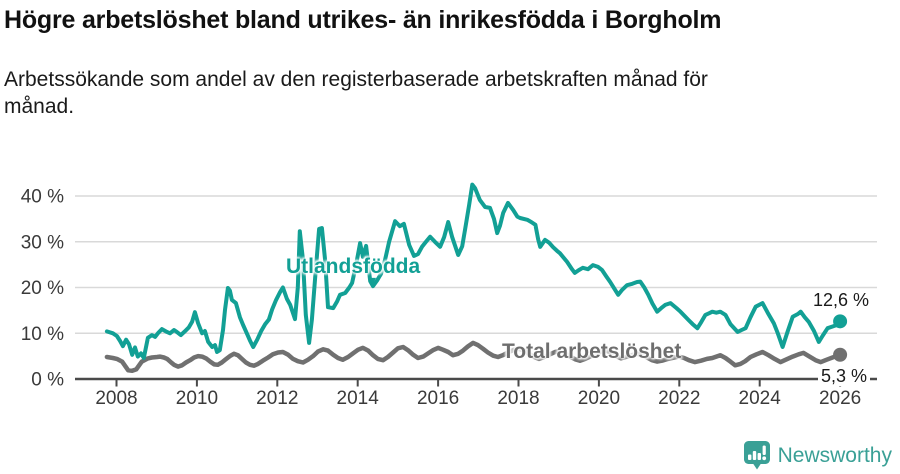  I want to click on series-label-total-arbetsloshet: Total arbetslöshet, so click(592, 351).